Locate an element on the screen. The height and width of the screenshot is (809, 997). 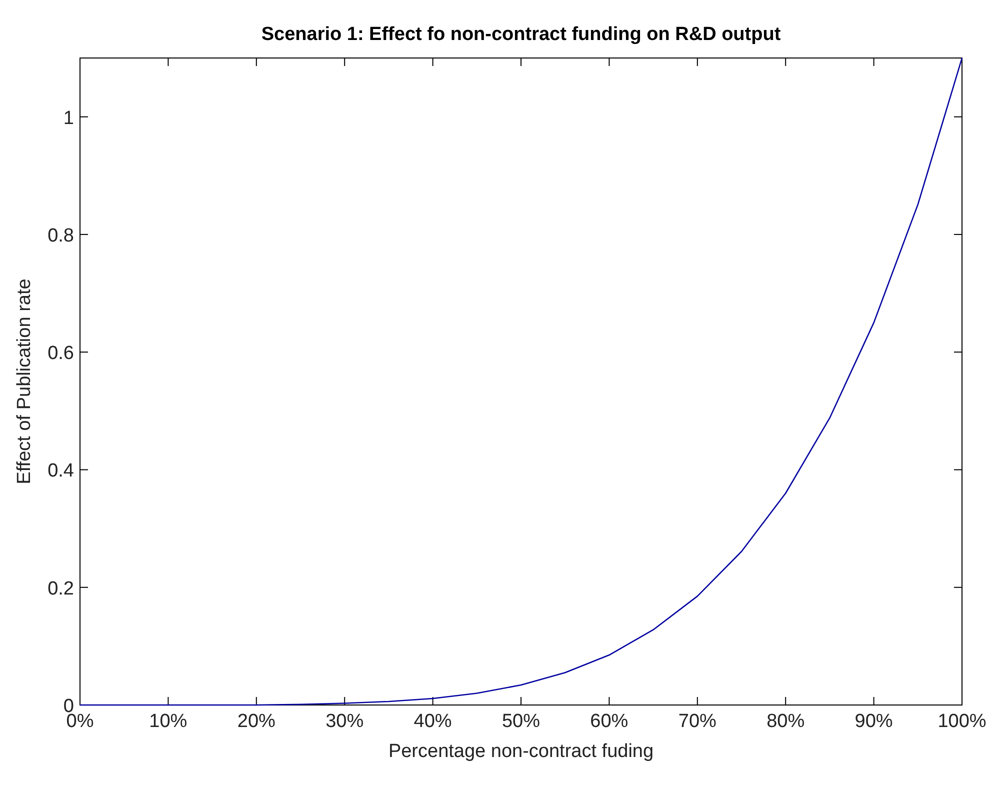
y-tick-label: 0.4 is located at coordinates (61, 471).